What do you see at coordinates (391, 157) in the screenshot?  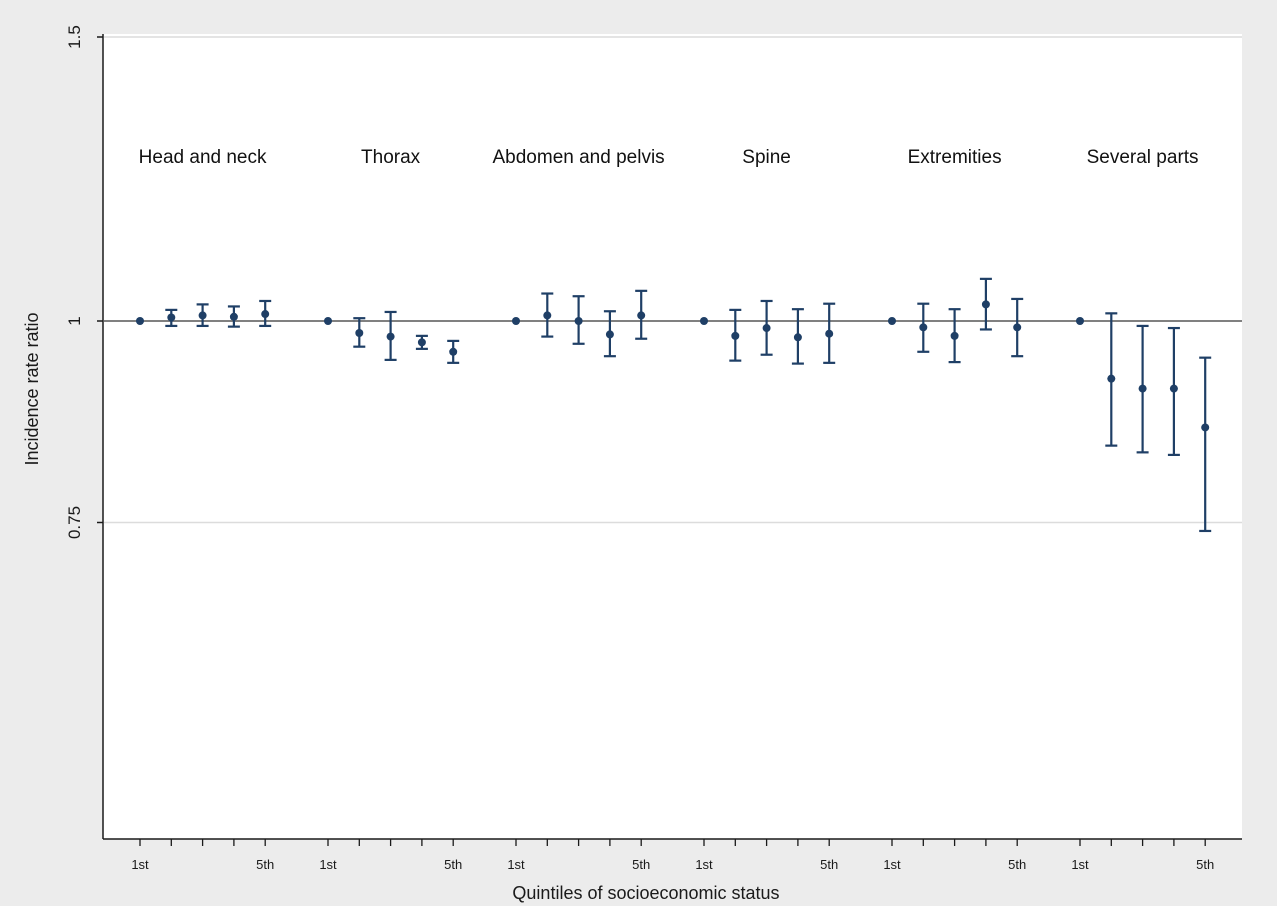 I see `group-label: Thorax` at bounding box center [391, 157].